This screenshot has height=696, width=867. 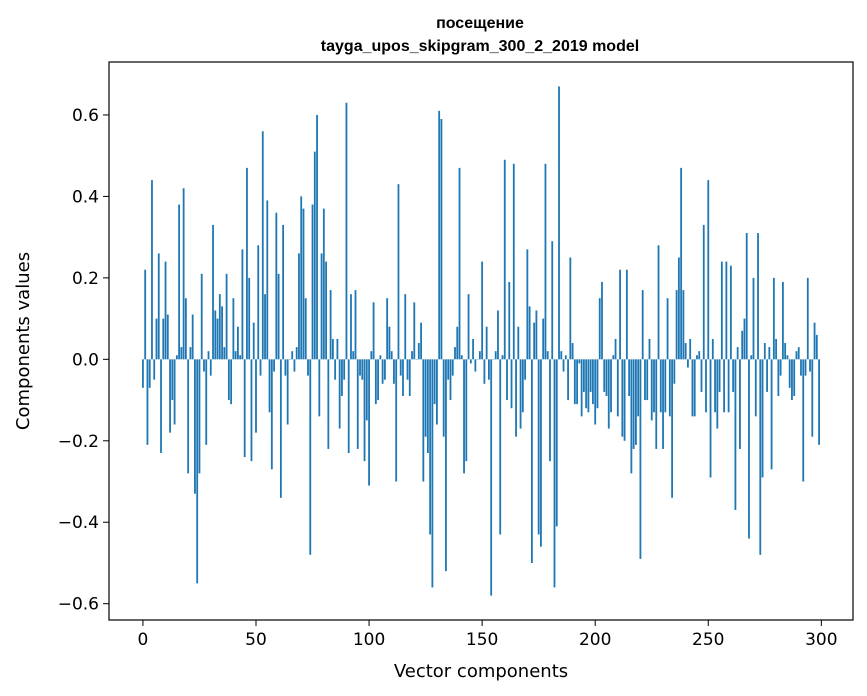 I want to click on y-tick-label: −0.4, so click(x=78, y=523).